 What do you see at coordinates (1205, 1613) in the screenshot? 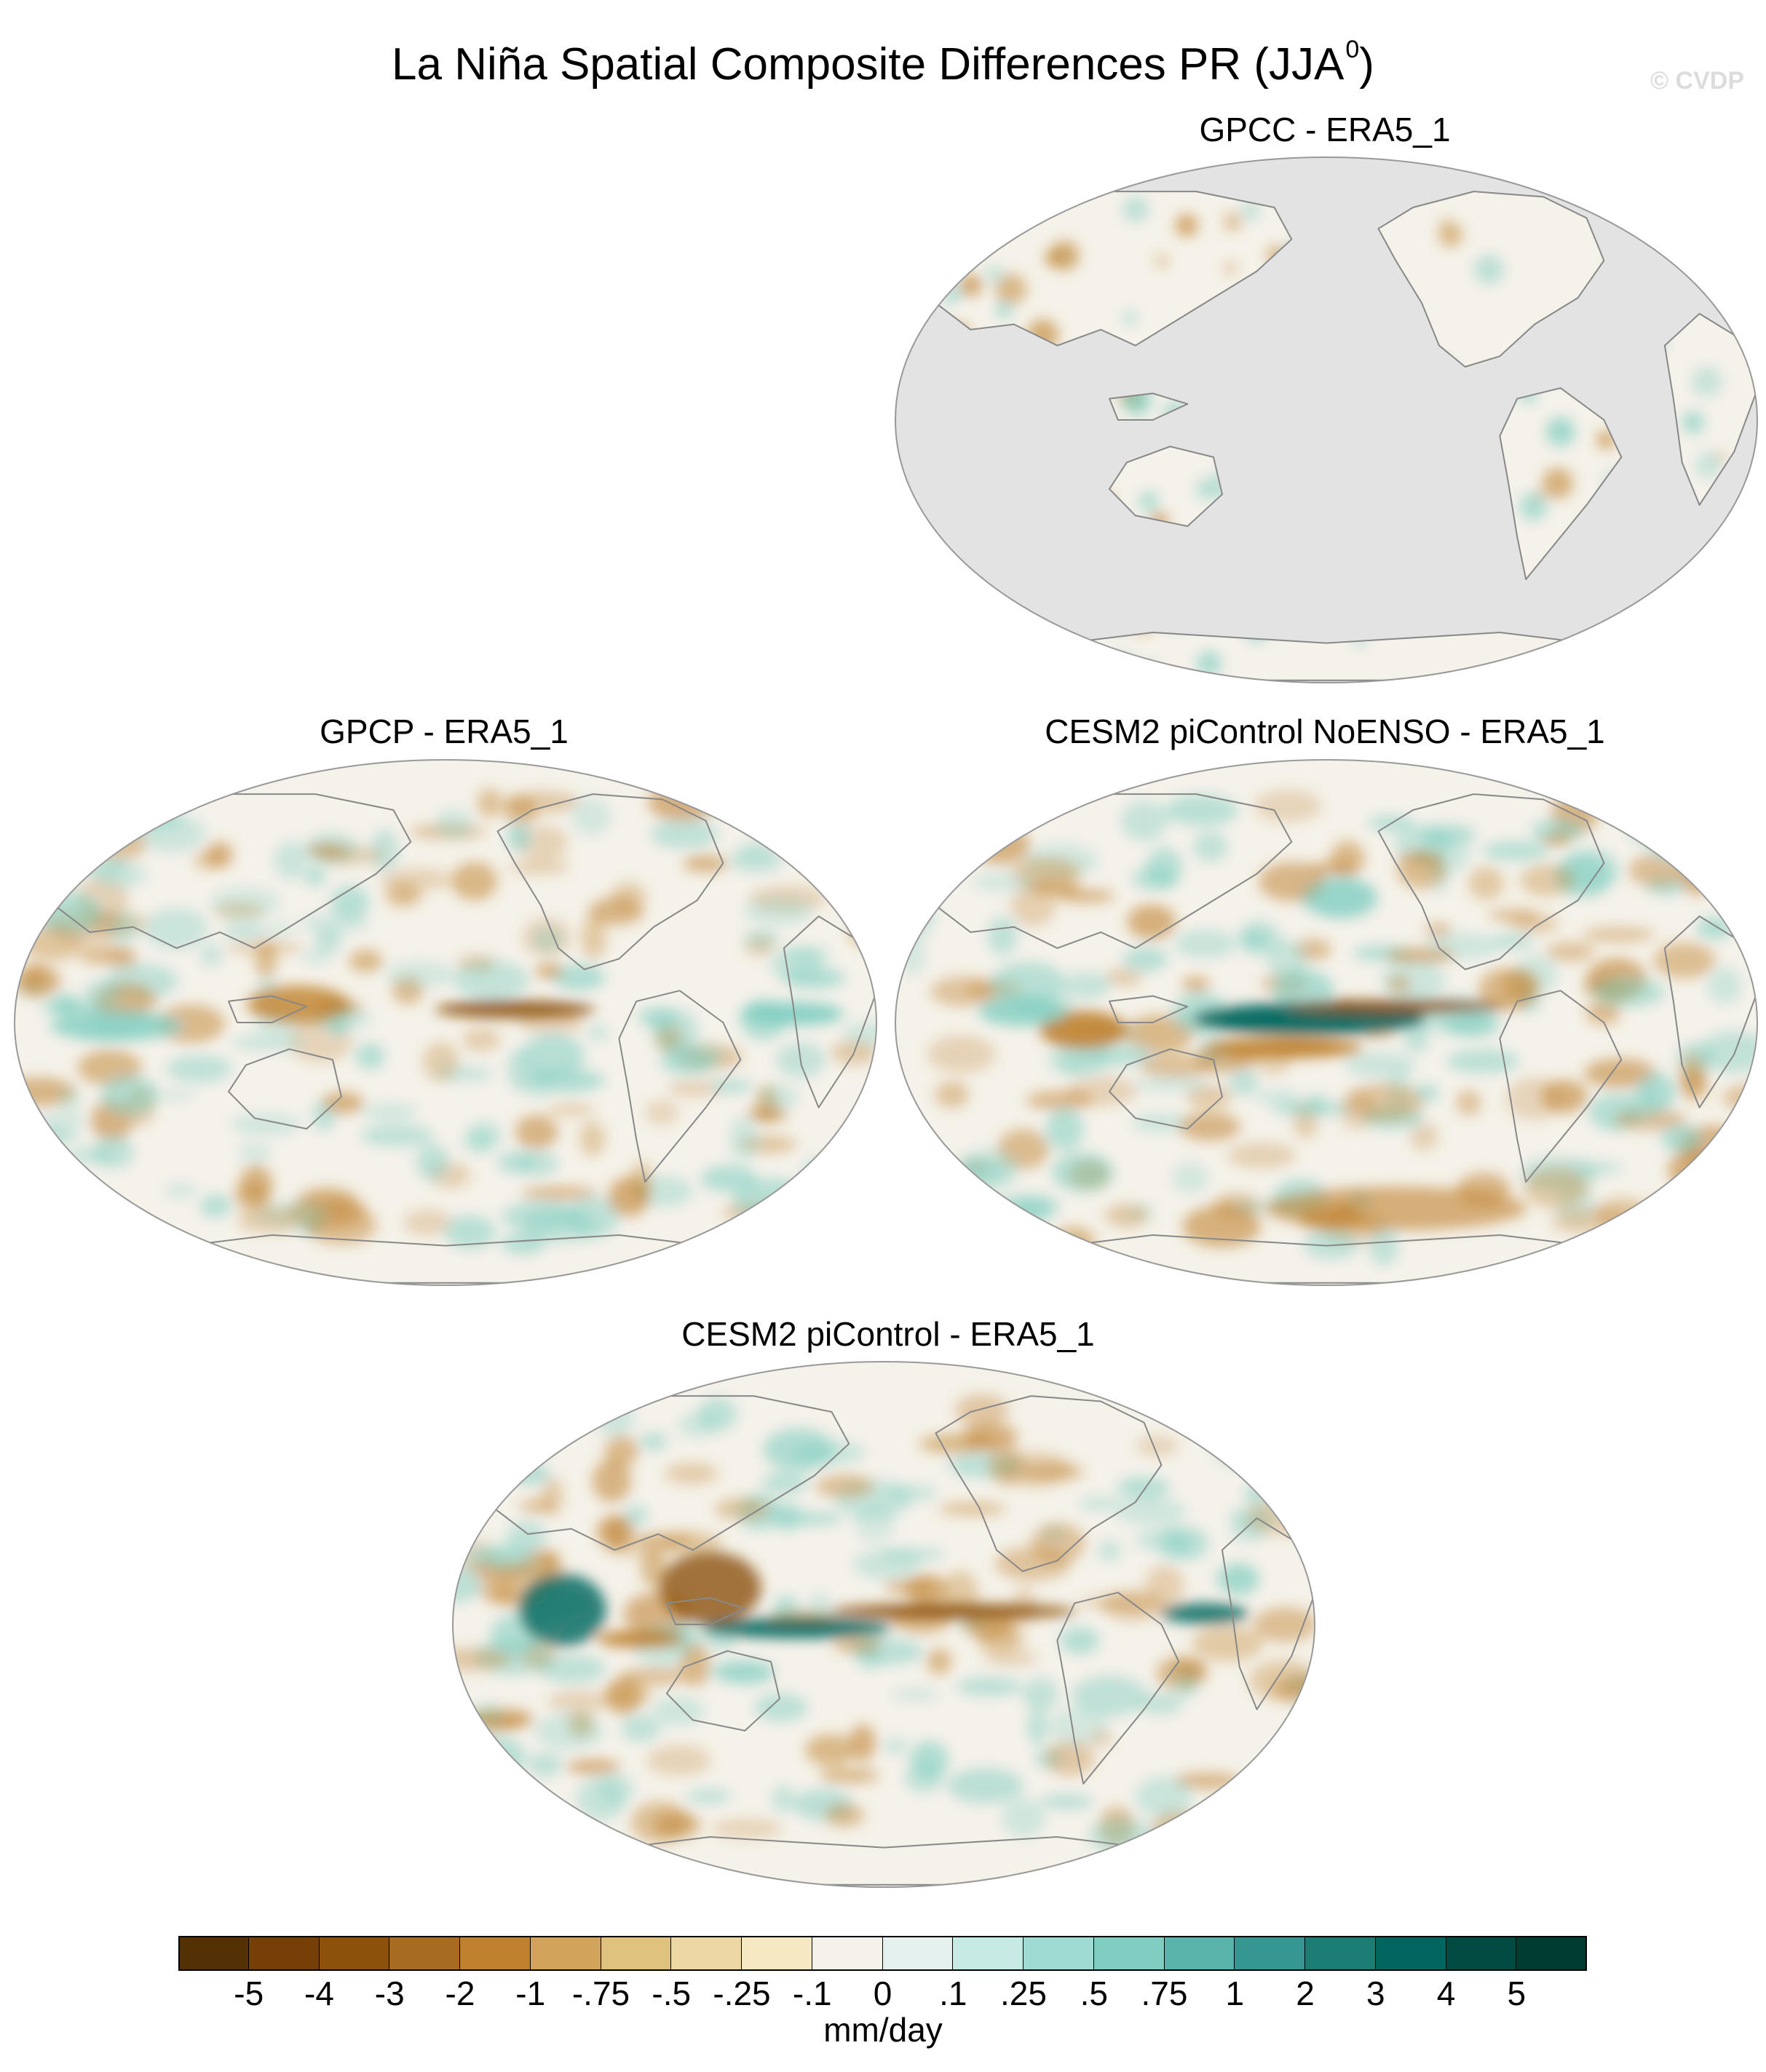
I see `atlantic-wet-band` at bounding box center [1205, 1613].